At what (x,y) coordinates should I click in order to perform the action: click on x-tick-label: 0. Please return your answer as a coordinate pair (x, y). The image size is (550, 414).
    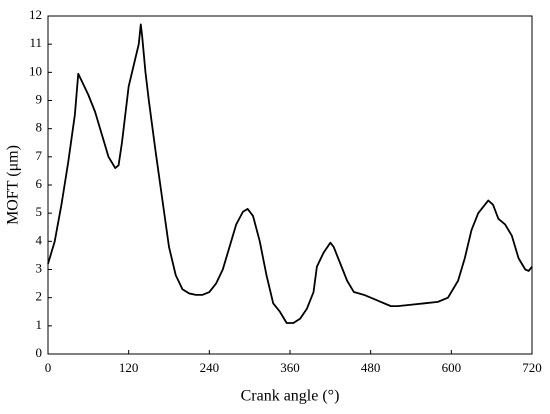
    Looking at the image, I should click on (48, 367).